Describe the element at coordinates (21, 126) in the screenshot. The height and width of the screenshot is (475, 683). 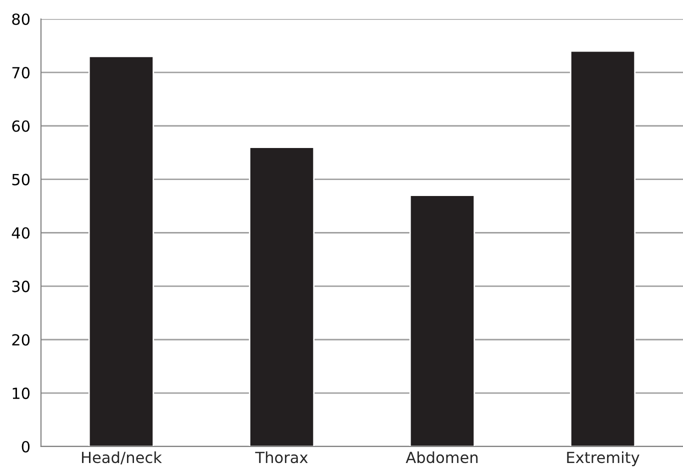
I see `y-tick-label: 60` at that location.